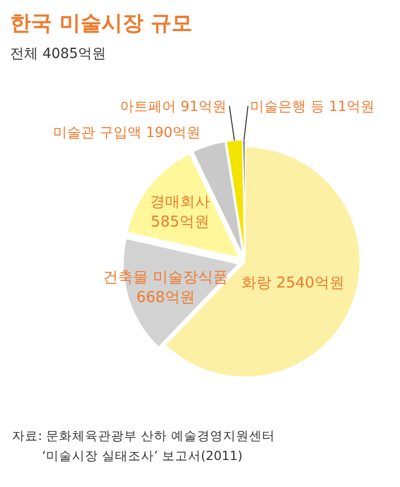 The height and width of the screenshot is (487, 400). Describe the element at coordinates (180, 221) in the screenshot. I see `data-label: 585억원` at that location.